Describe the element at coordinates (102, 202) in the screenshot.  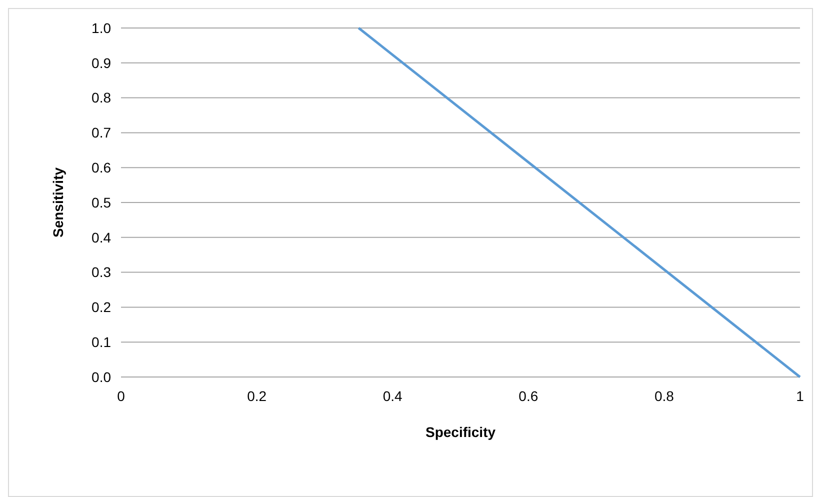
I see `y-tick-label: 0.5` at that location.